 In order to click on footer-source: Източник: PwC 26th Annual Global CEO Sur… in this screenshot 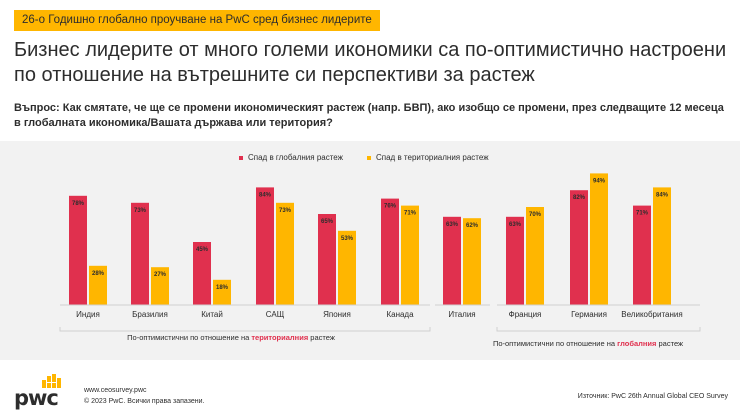, I will do `click(652, 396)`.